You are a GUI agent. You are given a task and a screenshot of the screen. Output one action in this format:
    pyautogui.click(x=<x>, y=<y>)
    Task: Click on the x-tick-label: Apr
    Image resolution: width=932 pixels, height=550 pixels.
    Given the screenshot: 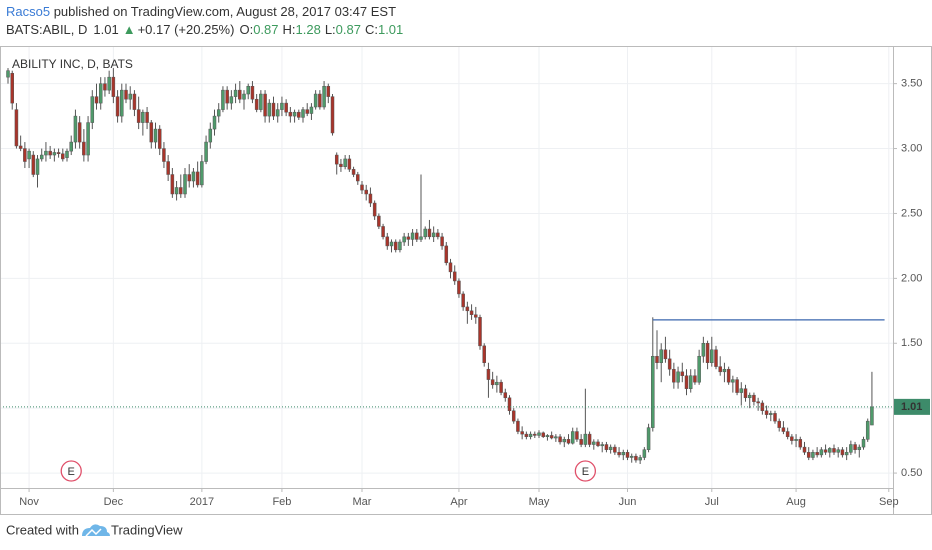 What is the action you would take?
    pyautogui.click(x=458, y=502)
    